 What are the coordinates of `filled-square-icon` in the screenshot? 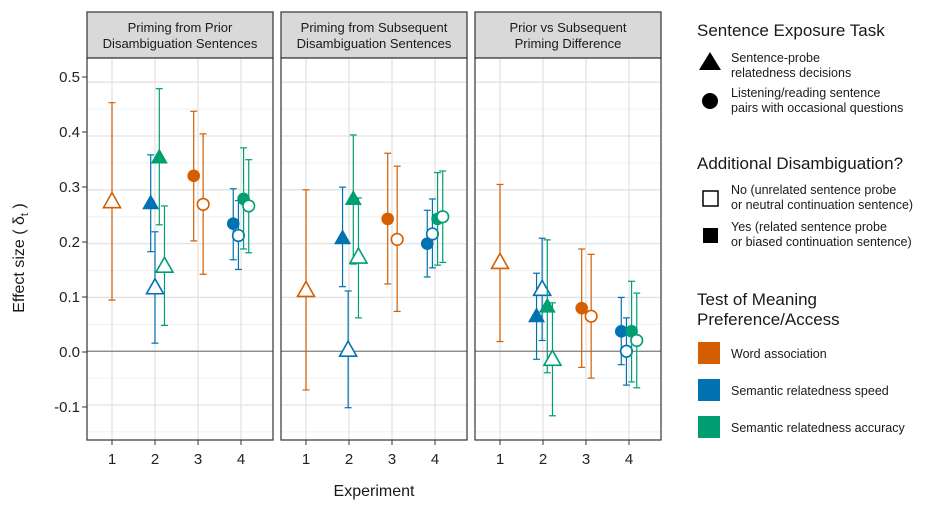 It's located at (710, 235).